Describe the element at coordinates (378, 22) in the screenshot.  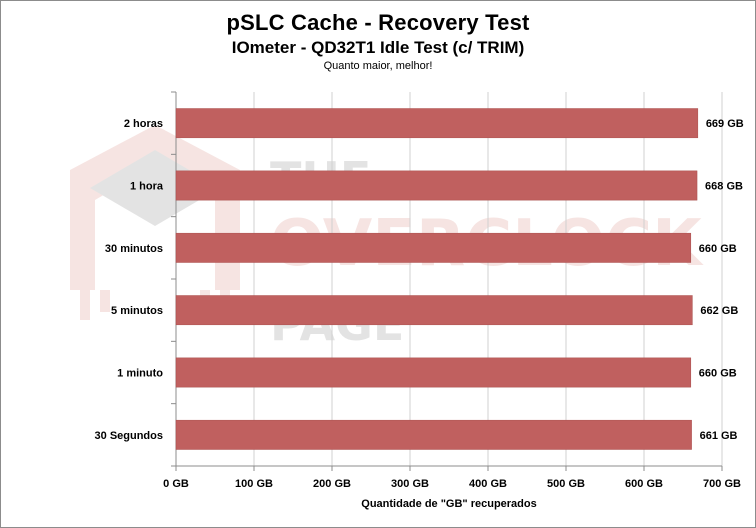
I see `chart-title: pSLC Cache - Recovery Test` at that location.